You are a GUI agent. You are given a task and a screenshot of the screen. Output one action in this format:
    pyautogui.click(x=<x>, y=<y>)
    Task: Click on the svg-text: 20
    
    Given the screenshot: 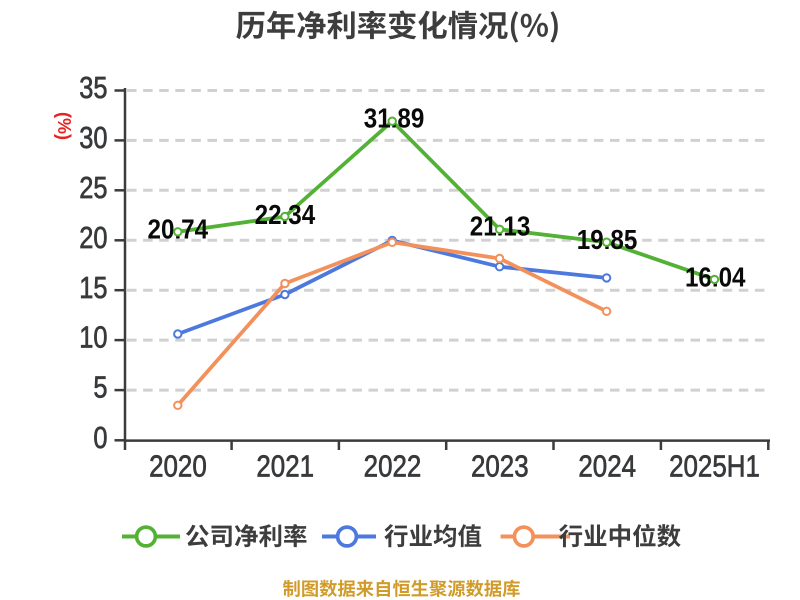 What is the action you would take?
    pyautogui.click(x=93, y=238)
    